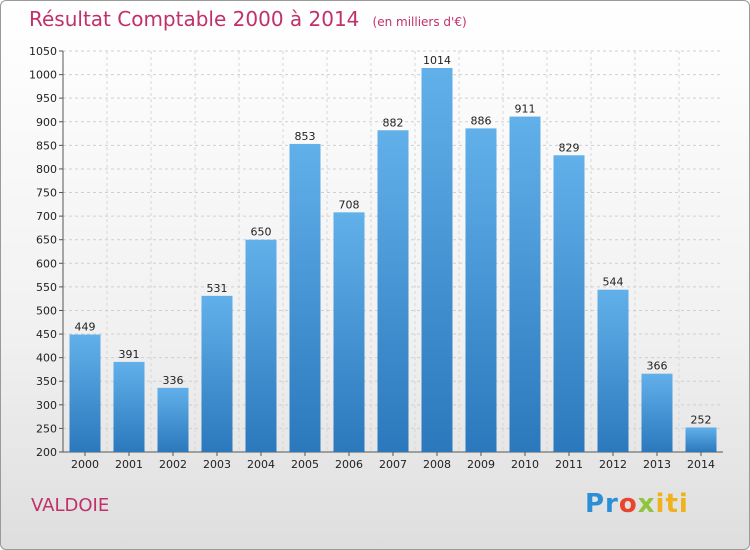 The image size is (750, 550). Describe the element at coordinates (437, 464) in the screenshot. I see `x-tick-label-2008: 2008` at that location.